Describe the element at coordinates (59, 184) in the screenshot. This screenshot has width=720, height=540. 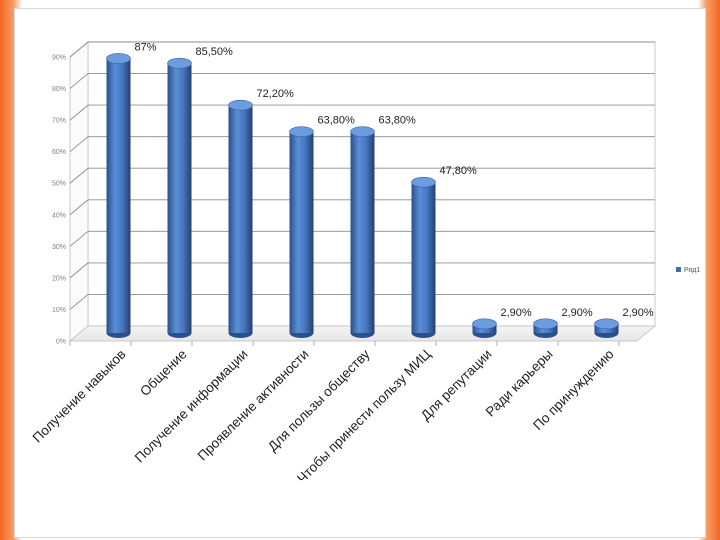
I see `y-tick-label: 50%` at that location.